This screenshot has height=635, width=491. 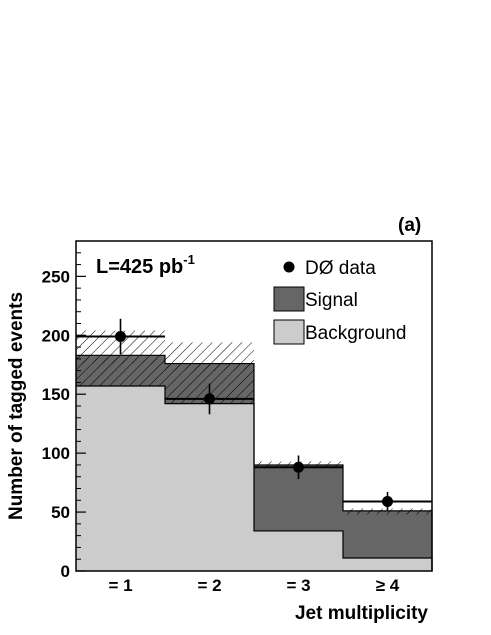 What do you see at coordinates (387, 534) in the screenshot?
I see `signal-bar` at bounding box center [387, 534].